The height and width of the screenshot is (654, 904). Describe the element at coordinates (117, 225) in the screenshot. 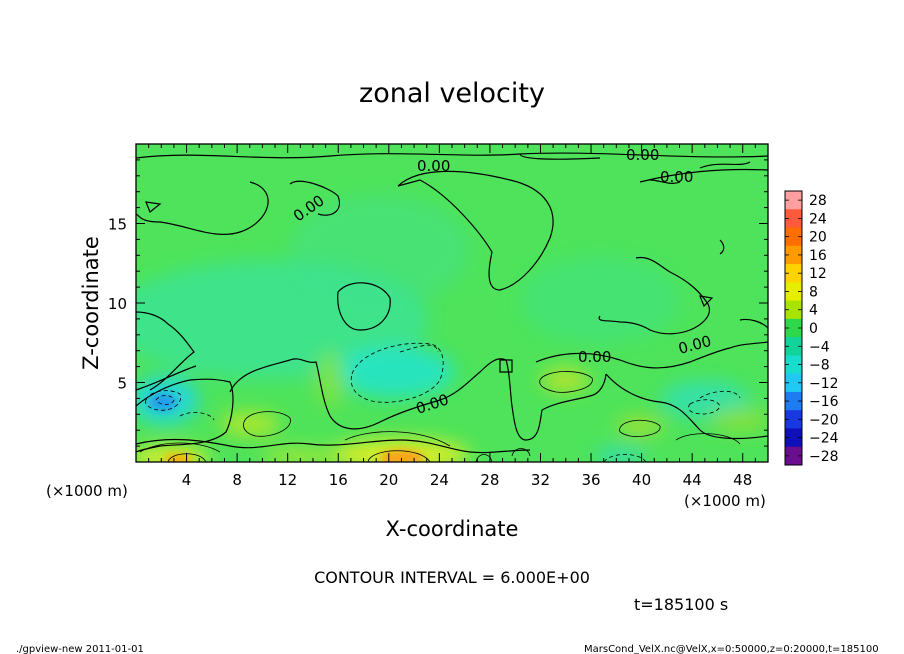

I see `y-tick-label: 15` at that location.